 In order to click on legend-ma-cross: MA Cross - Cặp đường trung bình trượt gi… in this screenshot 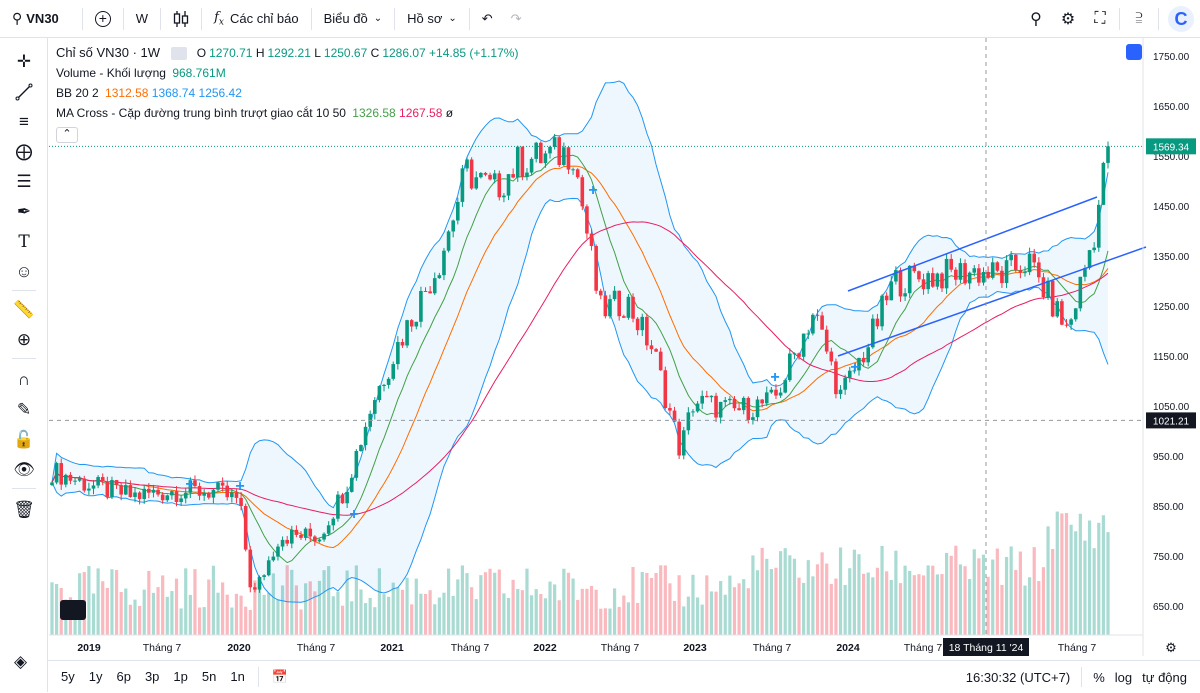, I will do `click(287, 113)`.